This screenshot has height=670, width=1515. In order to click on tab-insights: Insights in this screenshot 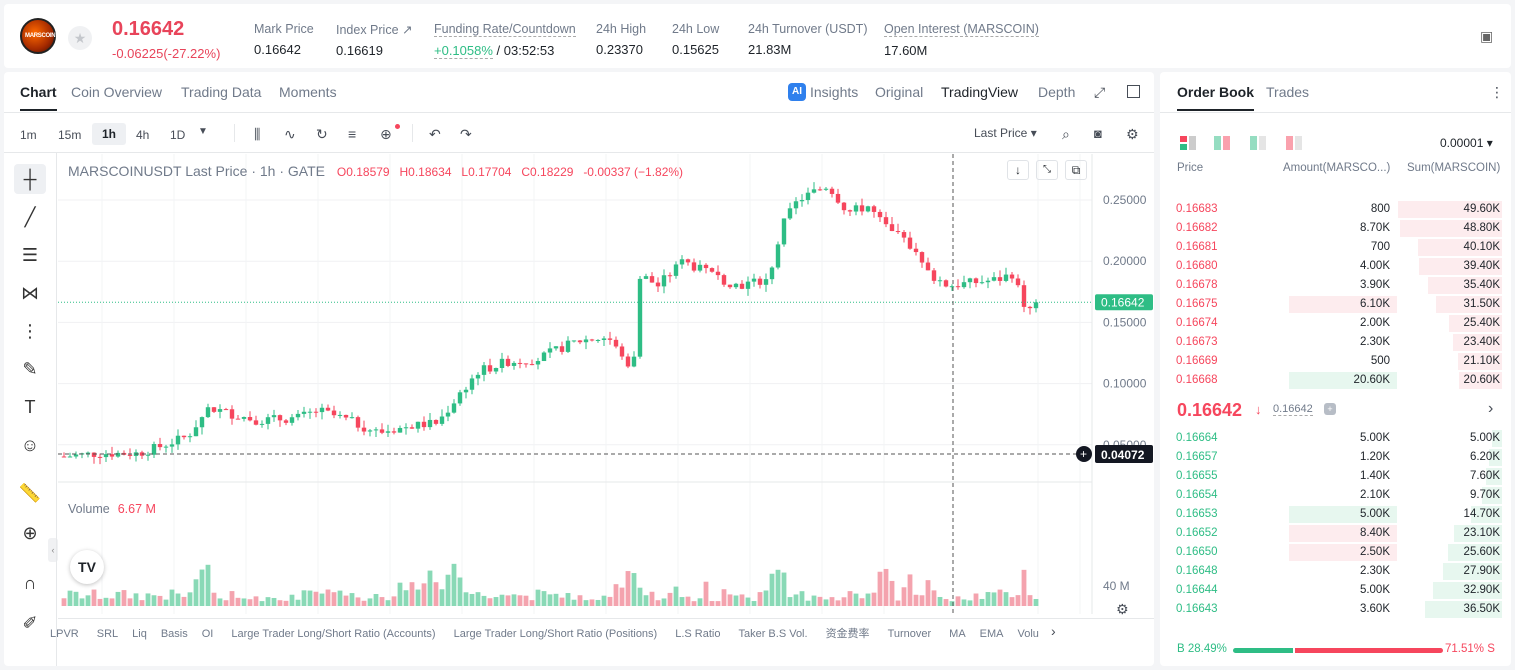, I will do `click(834, 92)`.